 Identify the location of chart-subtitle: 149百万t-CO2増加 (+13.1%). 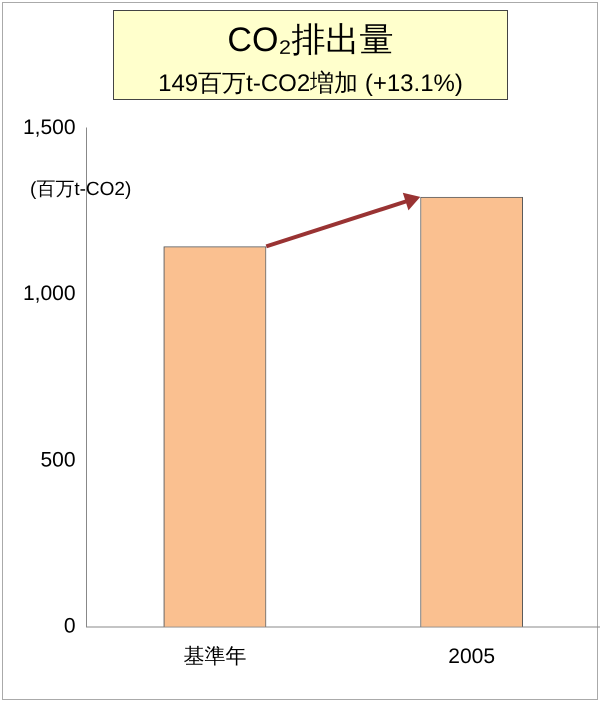
(310, 84).